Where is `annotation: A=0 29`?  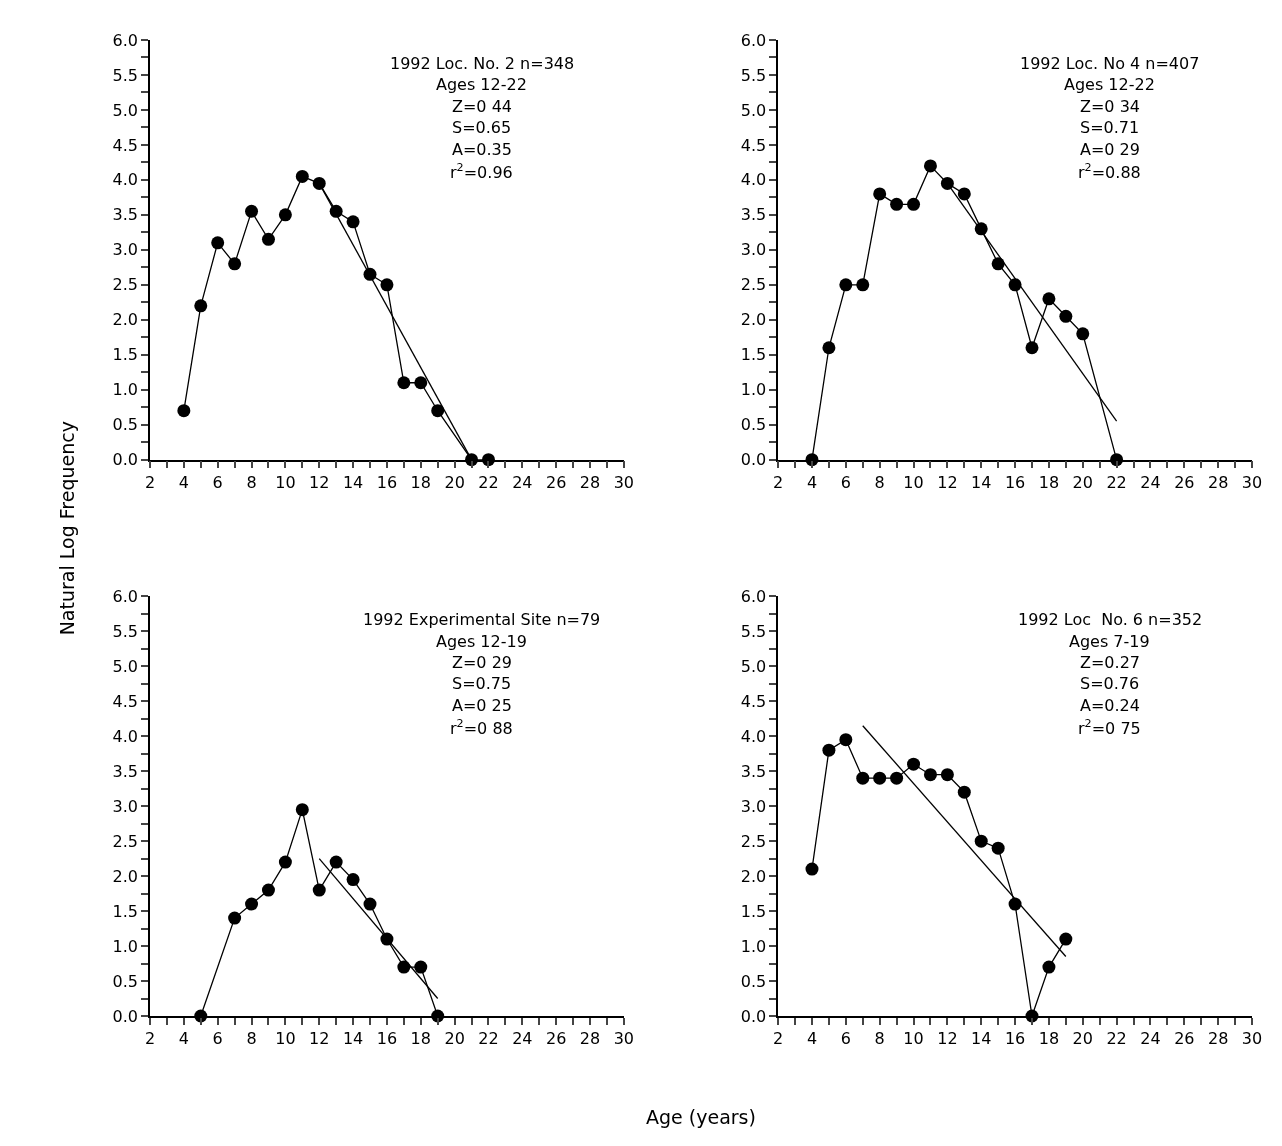 annotation: A=0 29 is located at coordinates (1110, 149).